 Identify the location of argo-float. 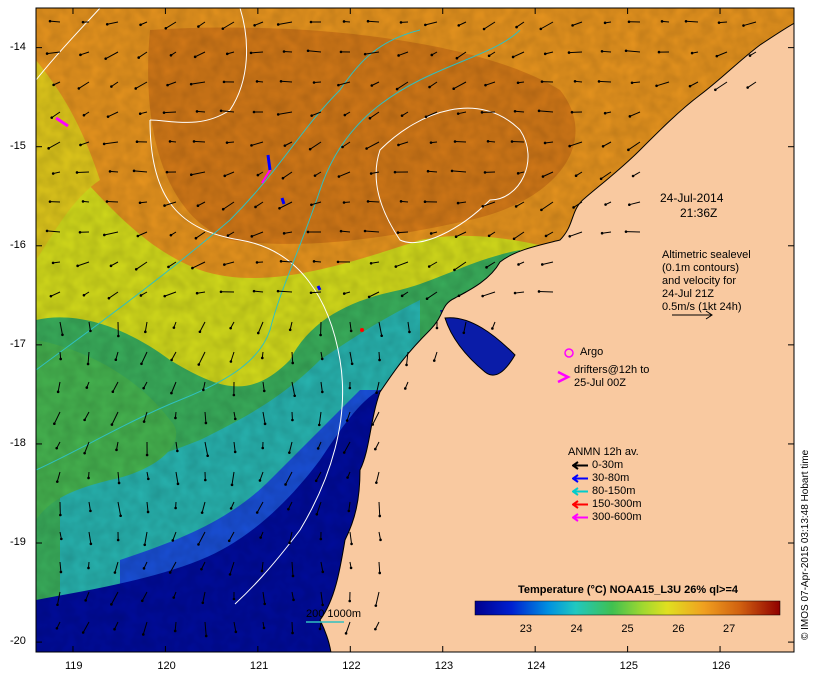
(362, 330).